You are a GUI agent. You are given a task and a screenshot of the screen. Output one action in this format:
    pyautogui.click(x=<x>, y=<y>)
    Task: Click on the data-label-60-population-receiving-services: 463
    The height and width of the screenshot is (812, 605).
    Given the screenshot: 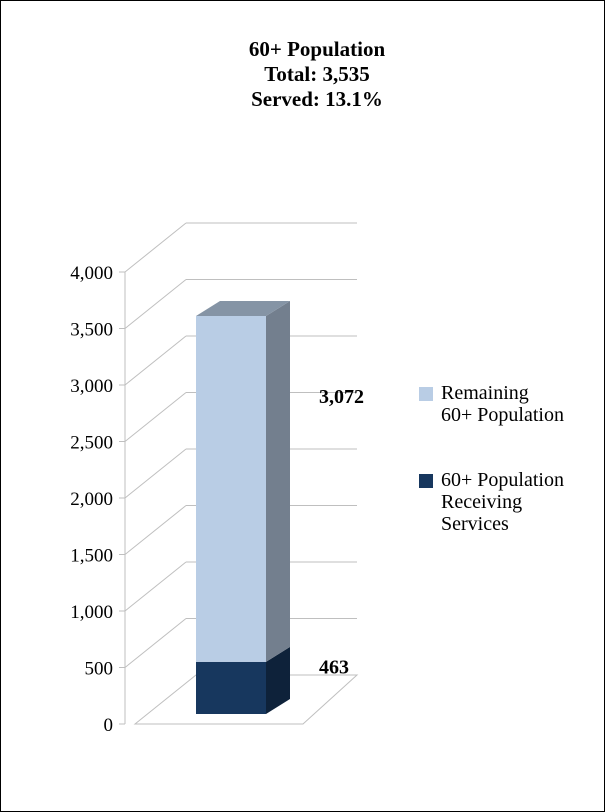 What is the action you would take?
    pyautogui.click(x=334, y=668)
    